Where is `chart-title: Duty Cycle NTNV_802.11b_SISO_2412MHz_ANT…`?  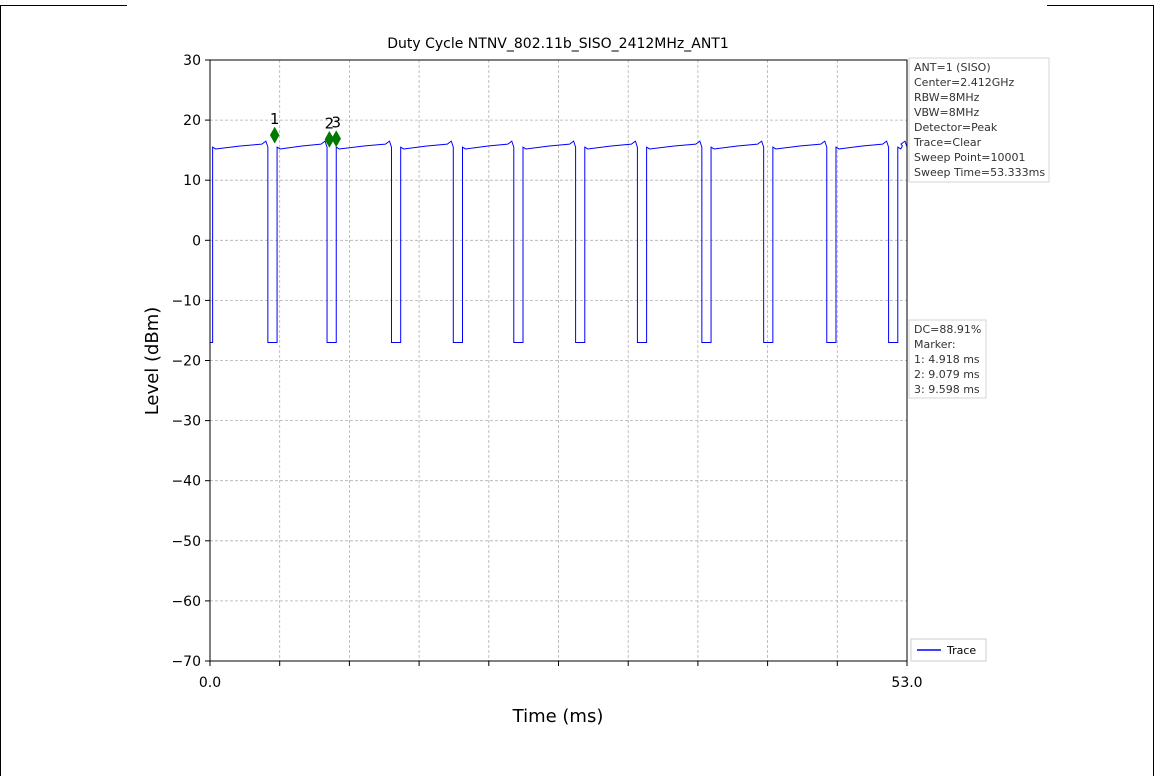 chart-title: Duty Cycle NTNV_802.11b_SISO_2412MHz_ANT… is located at coordinates (558, 44).